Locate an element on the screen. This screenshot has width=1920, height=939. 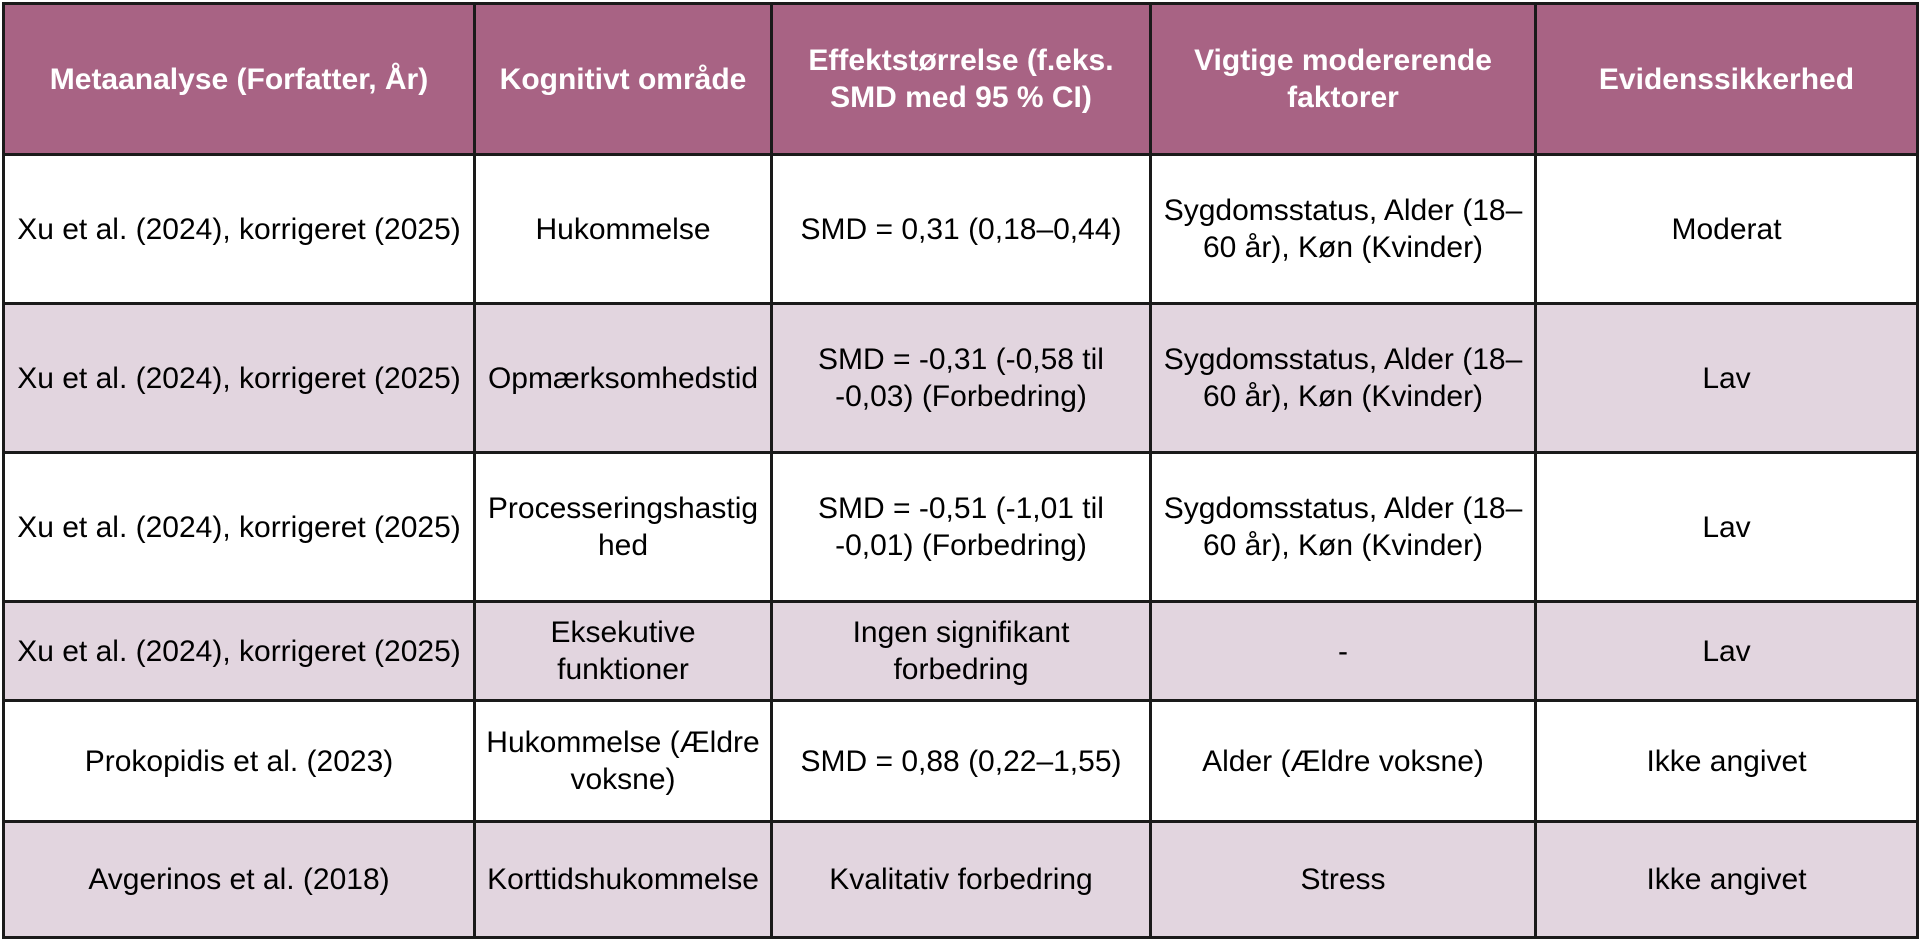
cell-cognitive-domain: Processeringshastighed is located at coordinates (623, 527).